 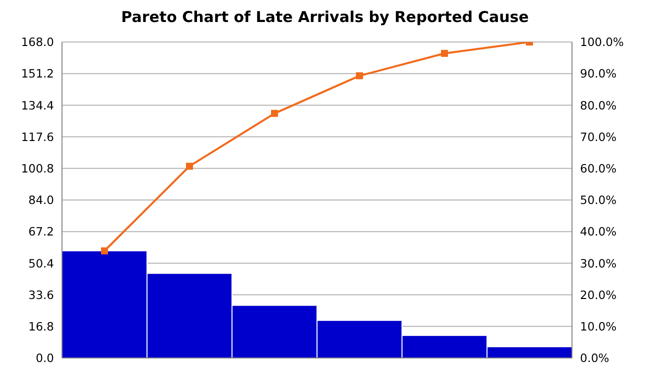 I want to click on y2-tick-label: 80.0%, so click(x=598, y=105).